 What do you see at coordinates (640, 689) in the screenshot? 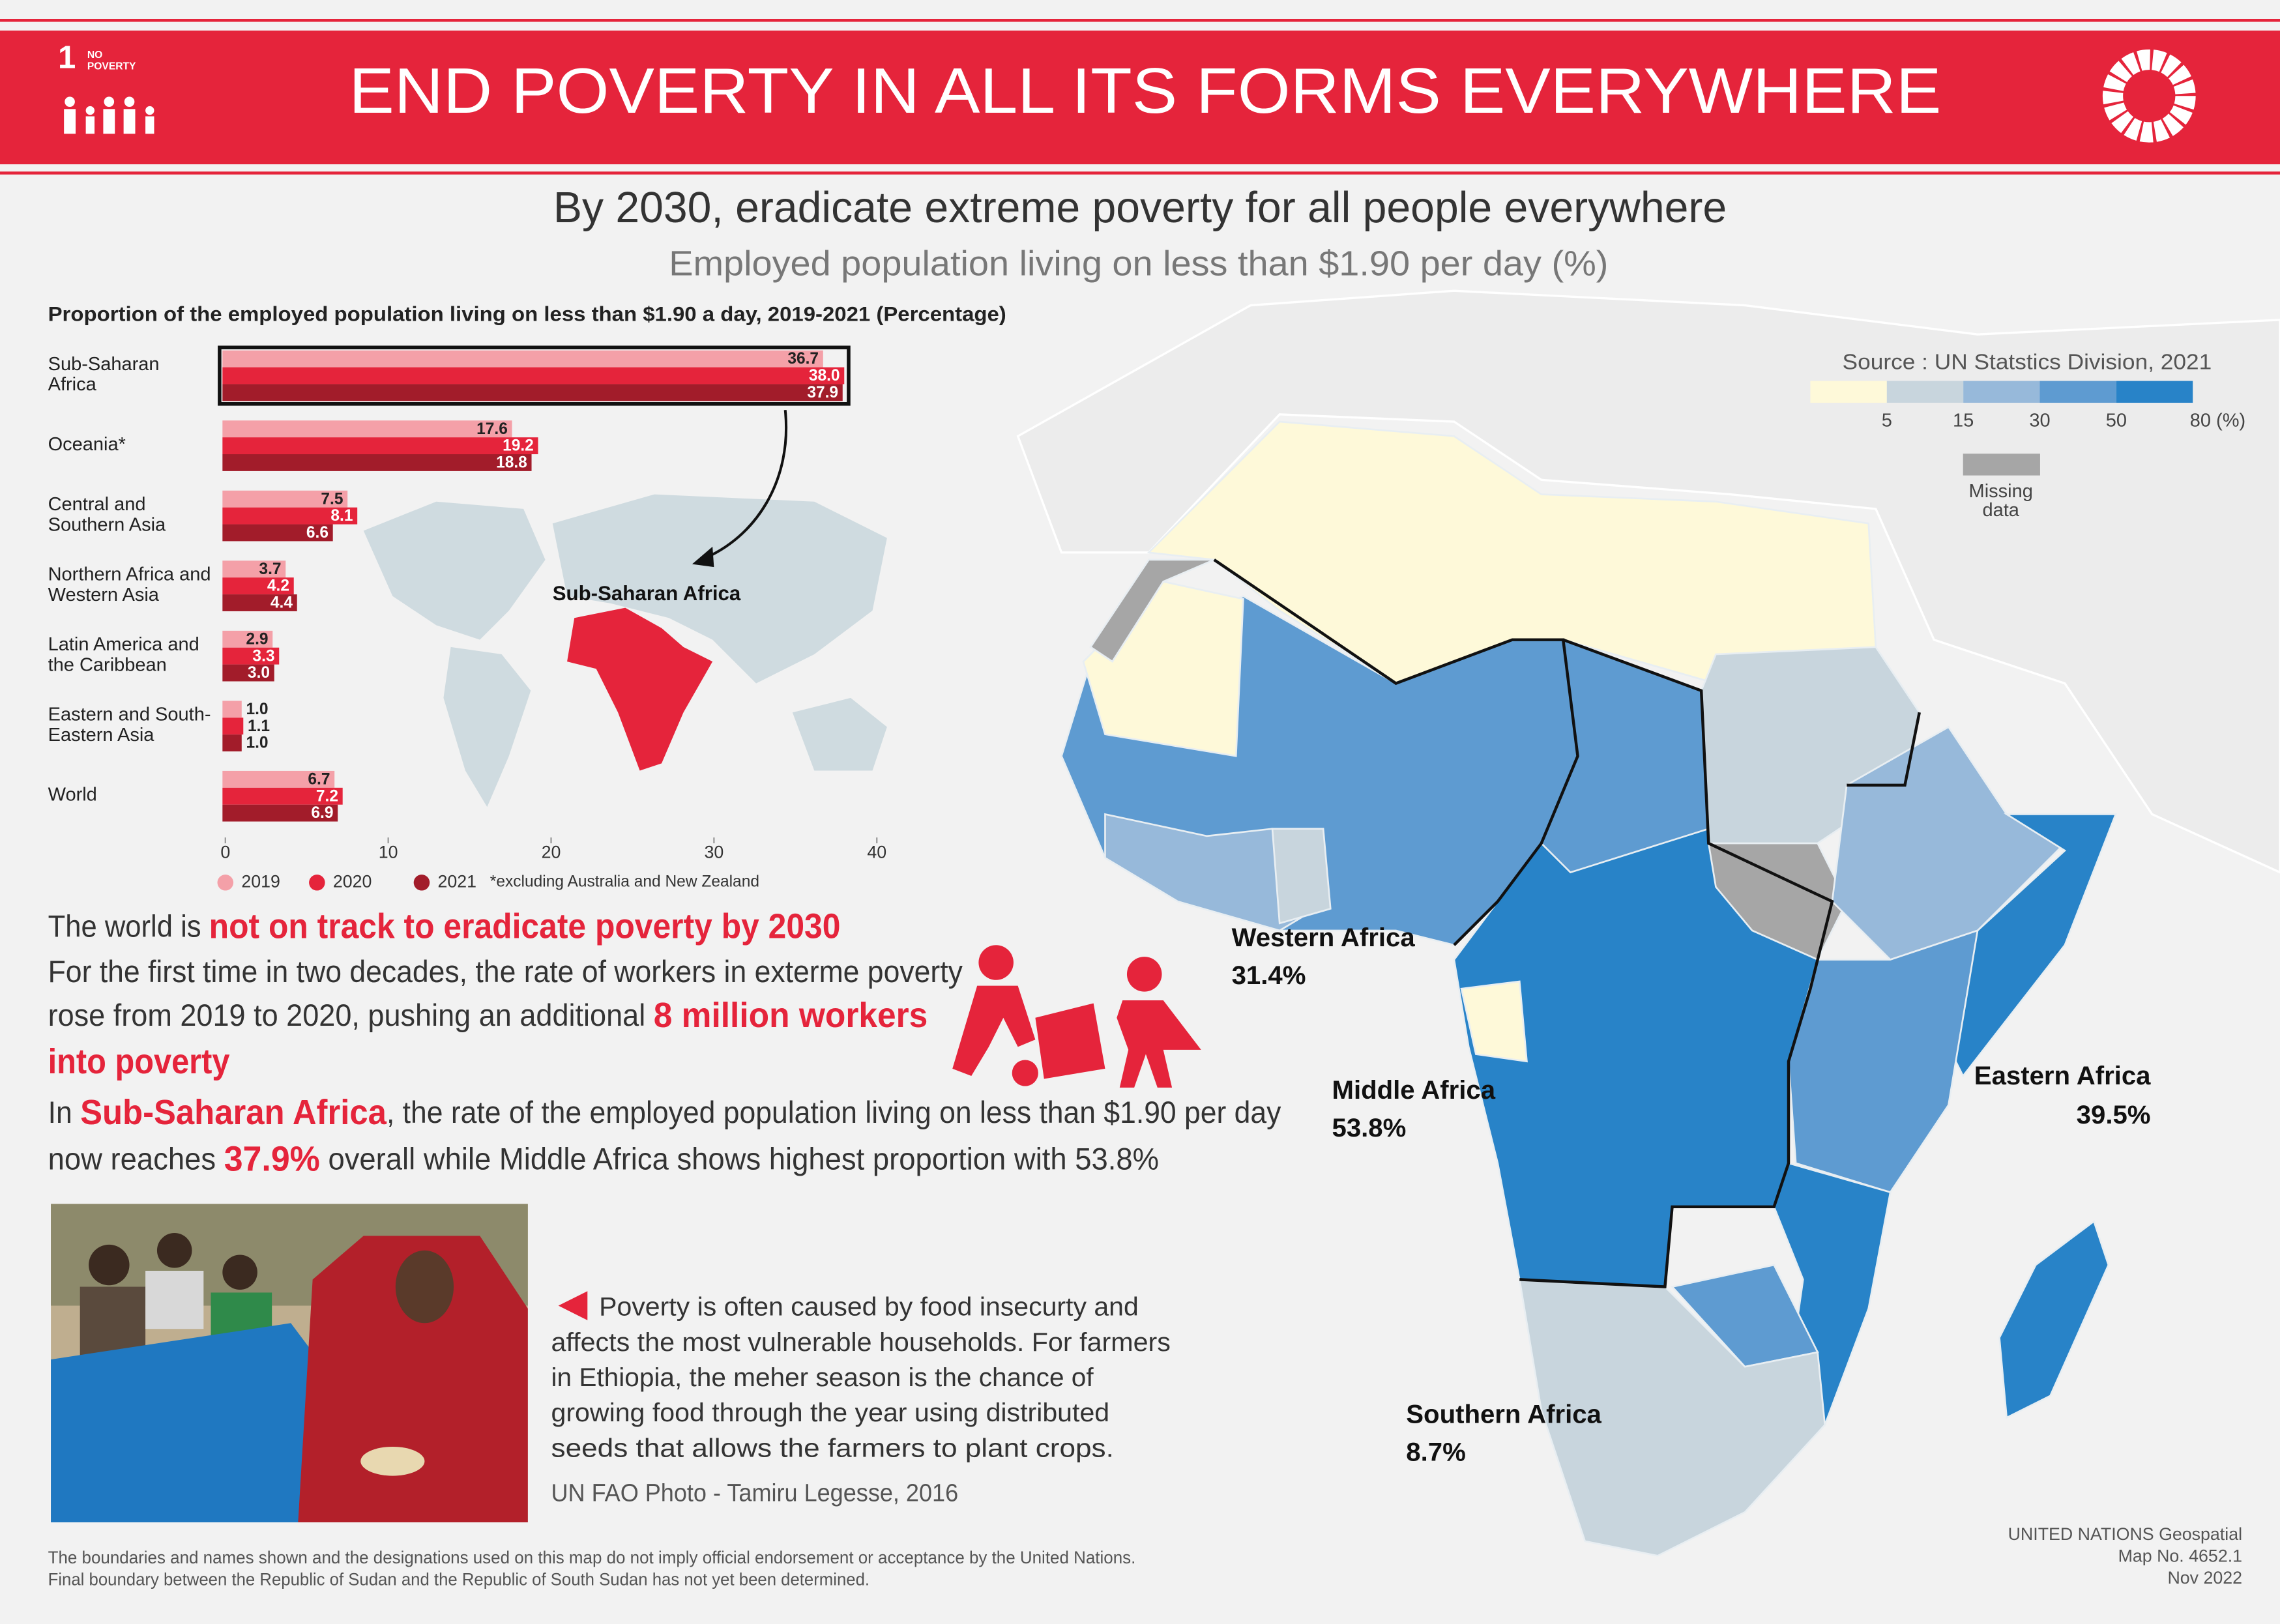
I see `world-map-africa` at bounding box center [640, 689].